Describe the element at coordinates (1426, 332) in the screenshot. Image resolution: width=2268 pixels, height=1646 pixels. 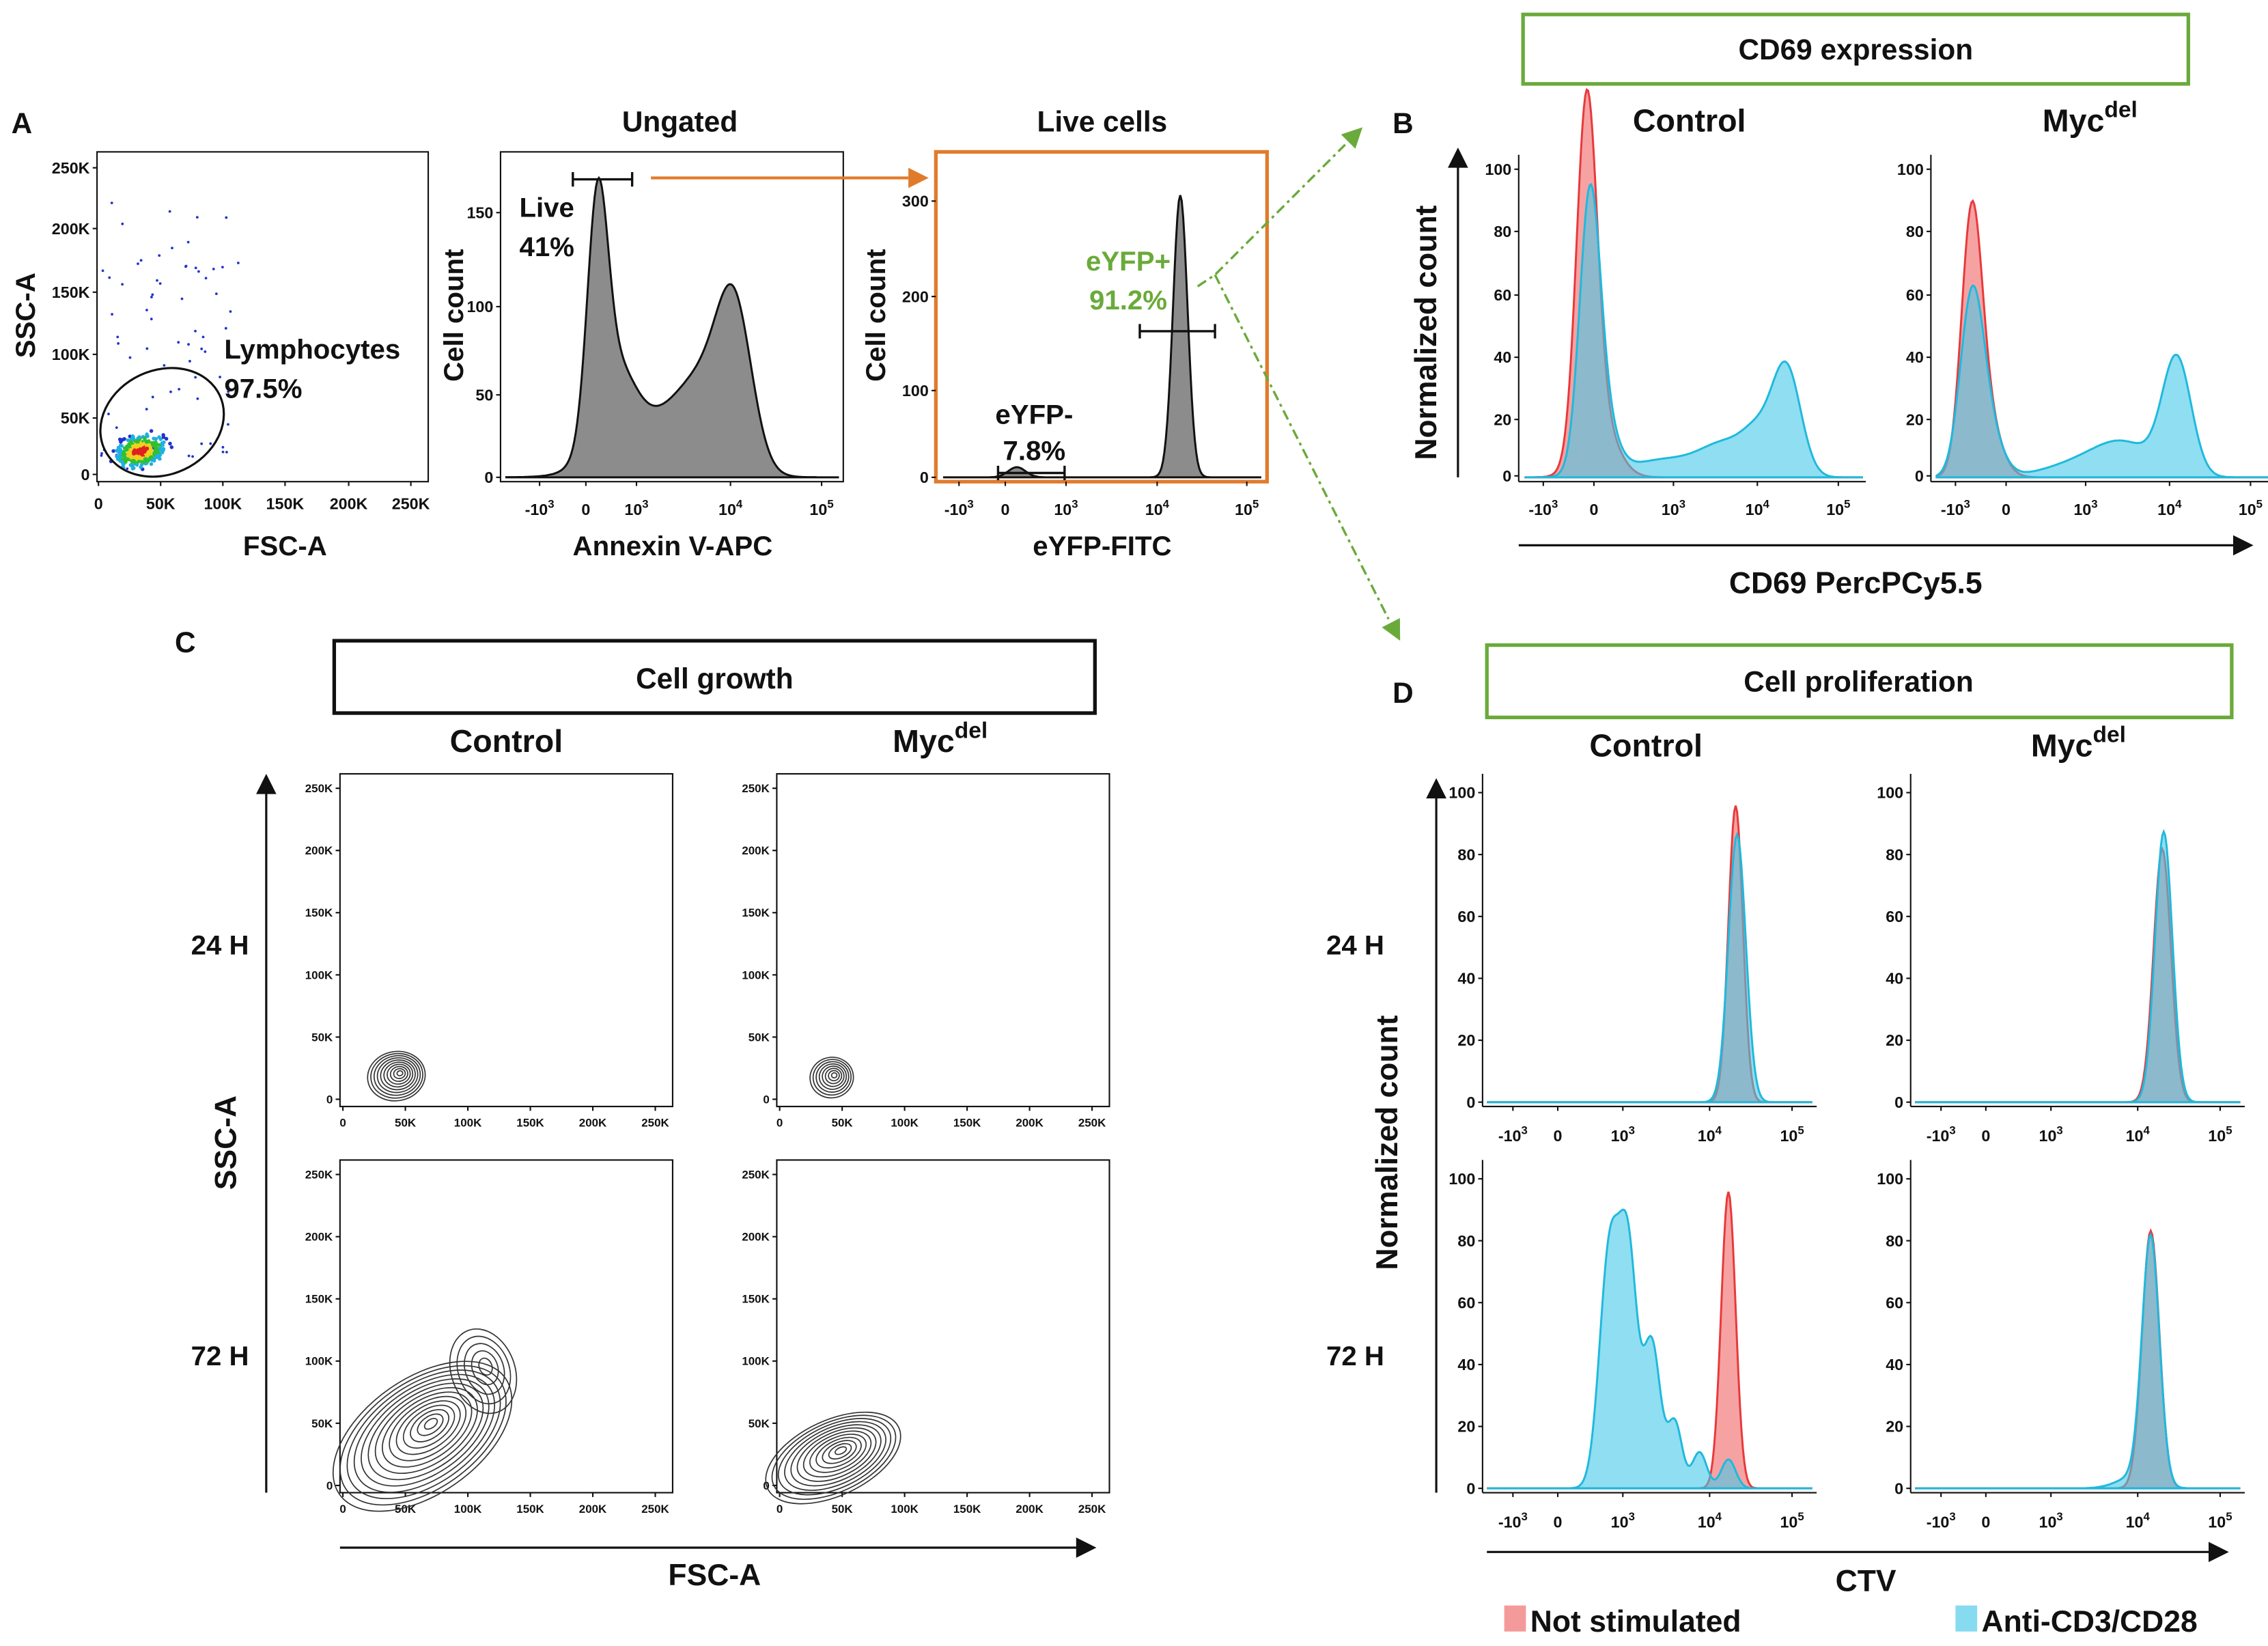
I see `axis-label: Normalized count` at that location.